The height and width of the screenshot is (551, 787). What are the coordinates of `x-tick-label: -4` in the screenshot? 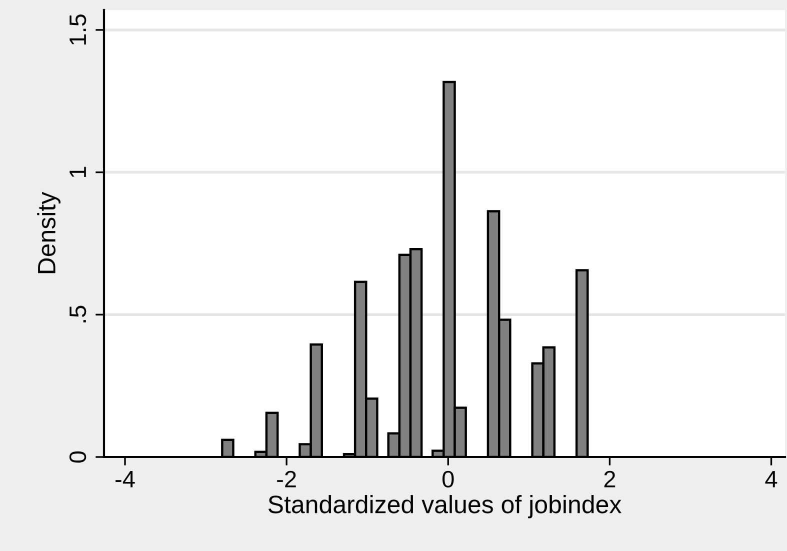 It's located at (125, 479).